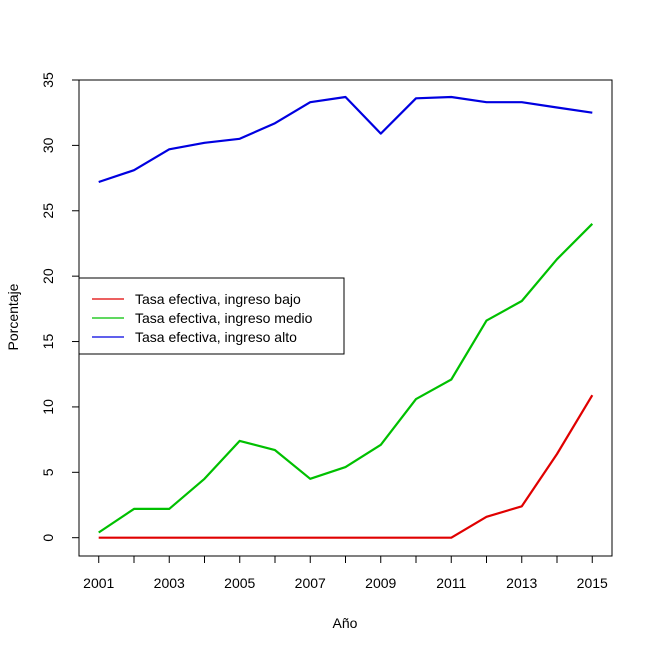  Describe the element at coordinates (592, 583) in the screenshot. I see `x-tick-label: 2015` at that location.